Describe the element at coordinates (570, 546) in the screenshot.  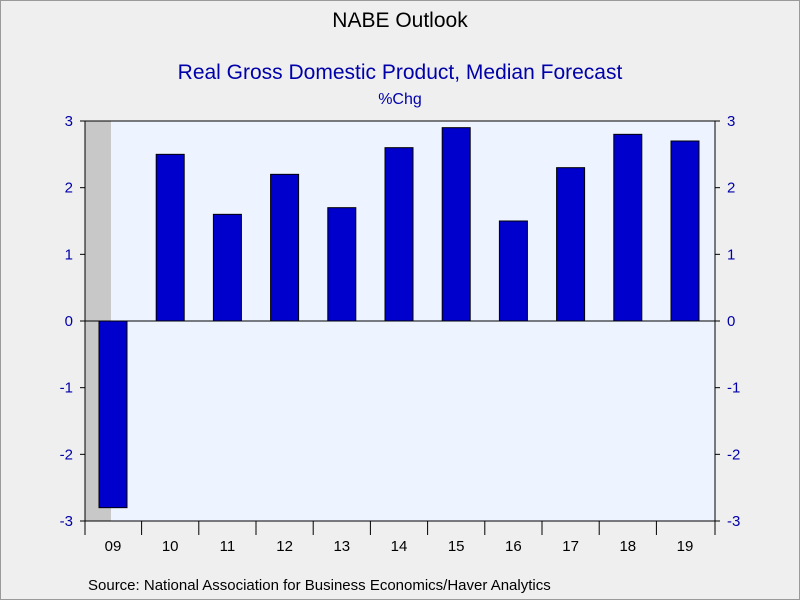
I see `x-tick-label-17: 17` at that location.